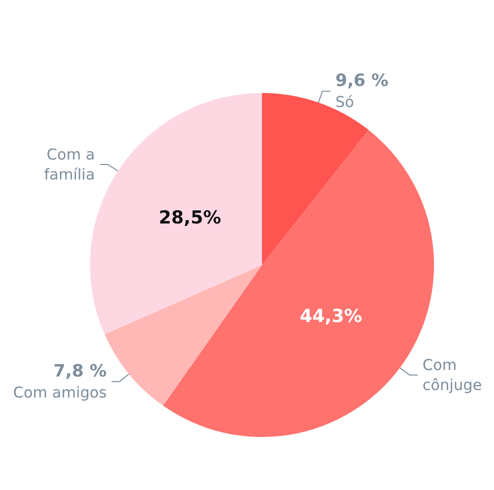 The height and width of the screenshot is (490, 494). I want to click on slice-label: Com cônjuge, so click(452, 375).